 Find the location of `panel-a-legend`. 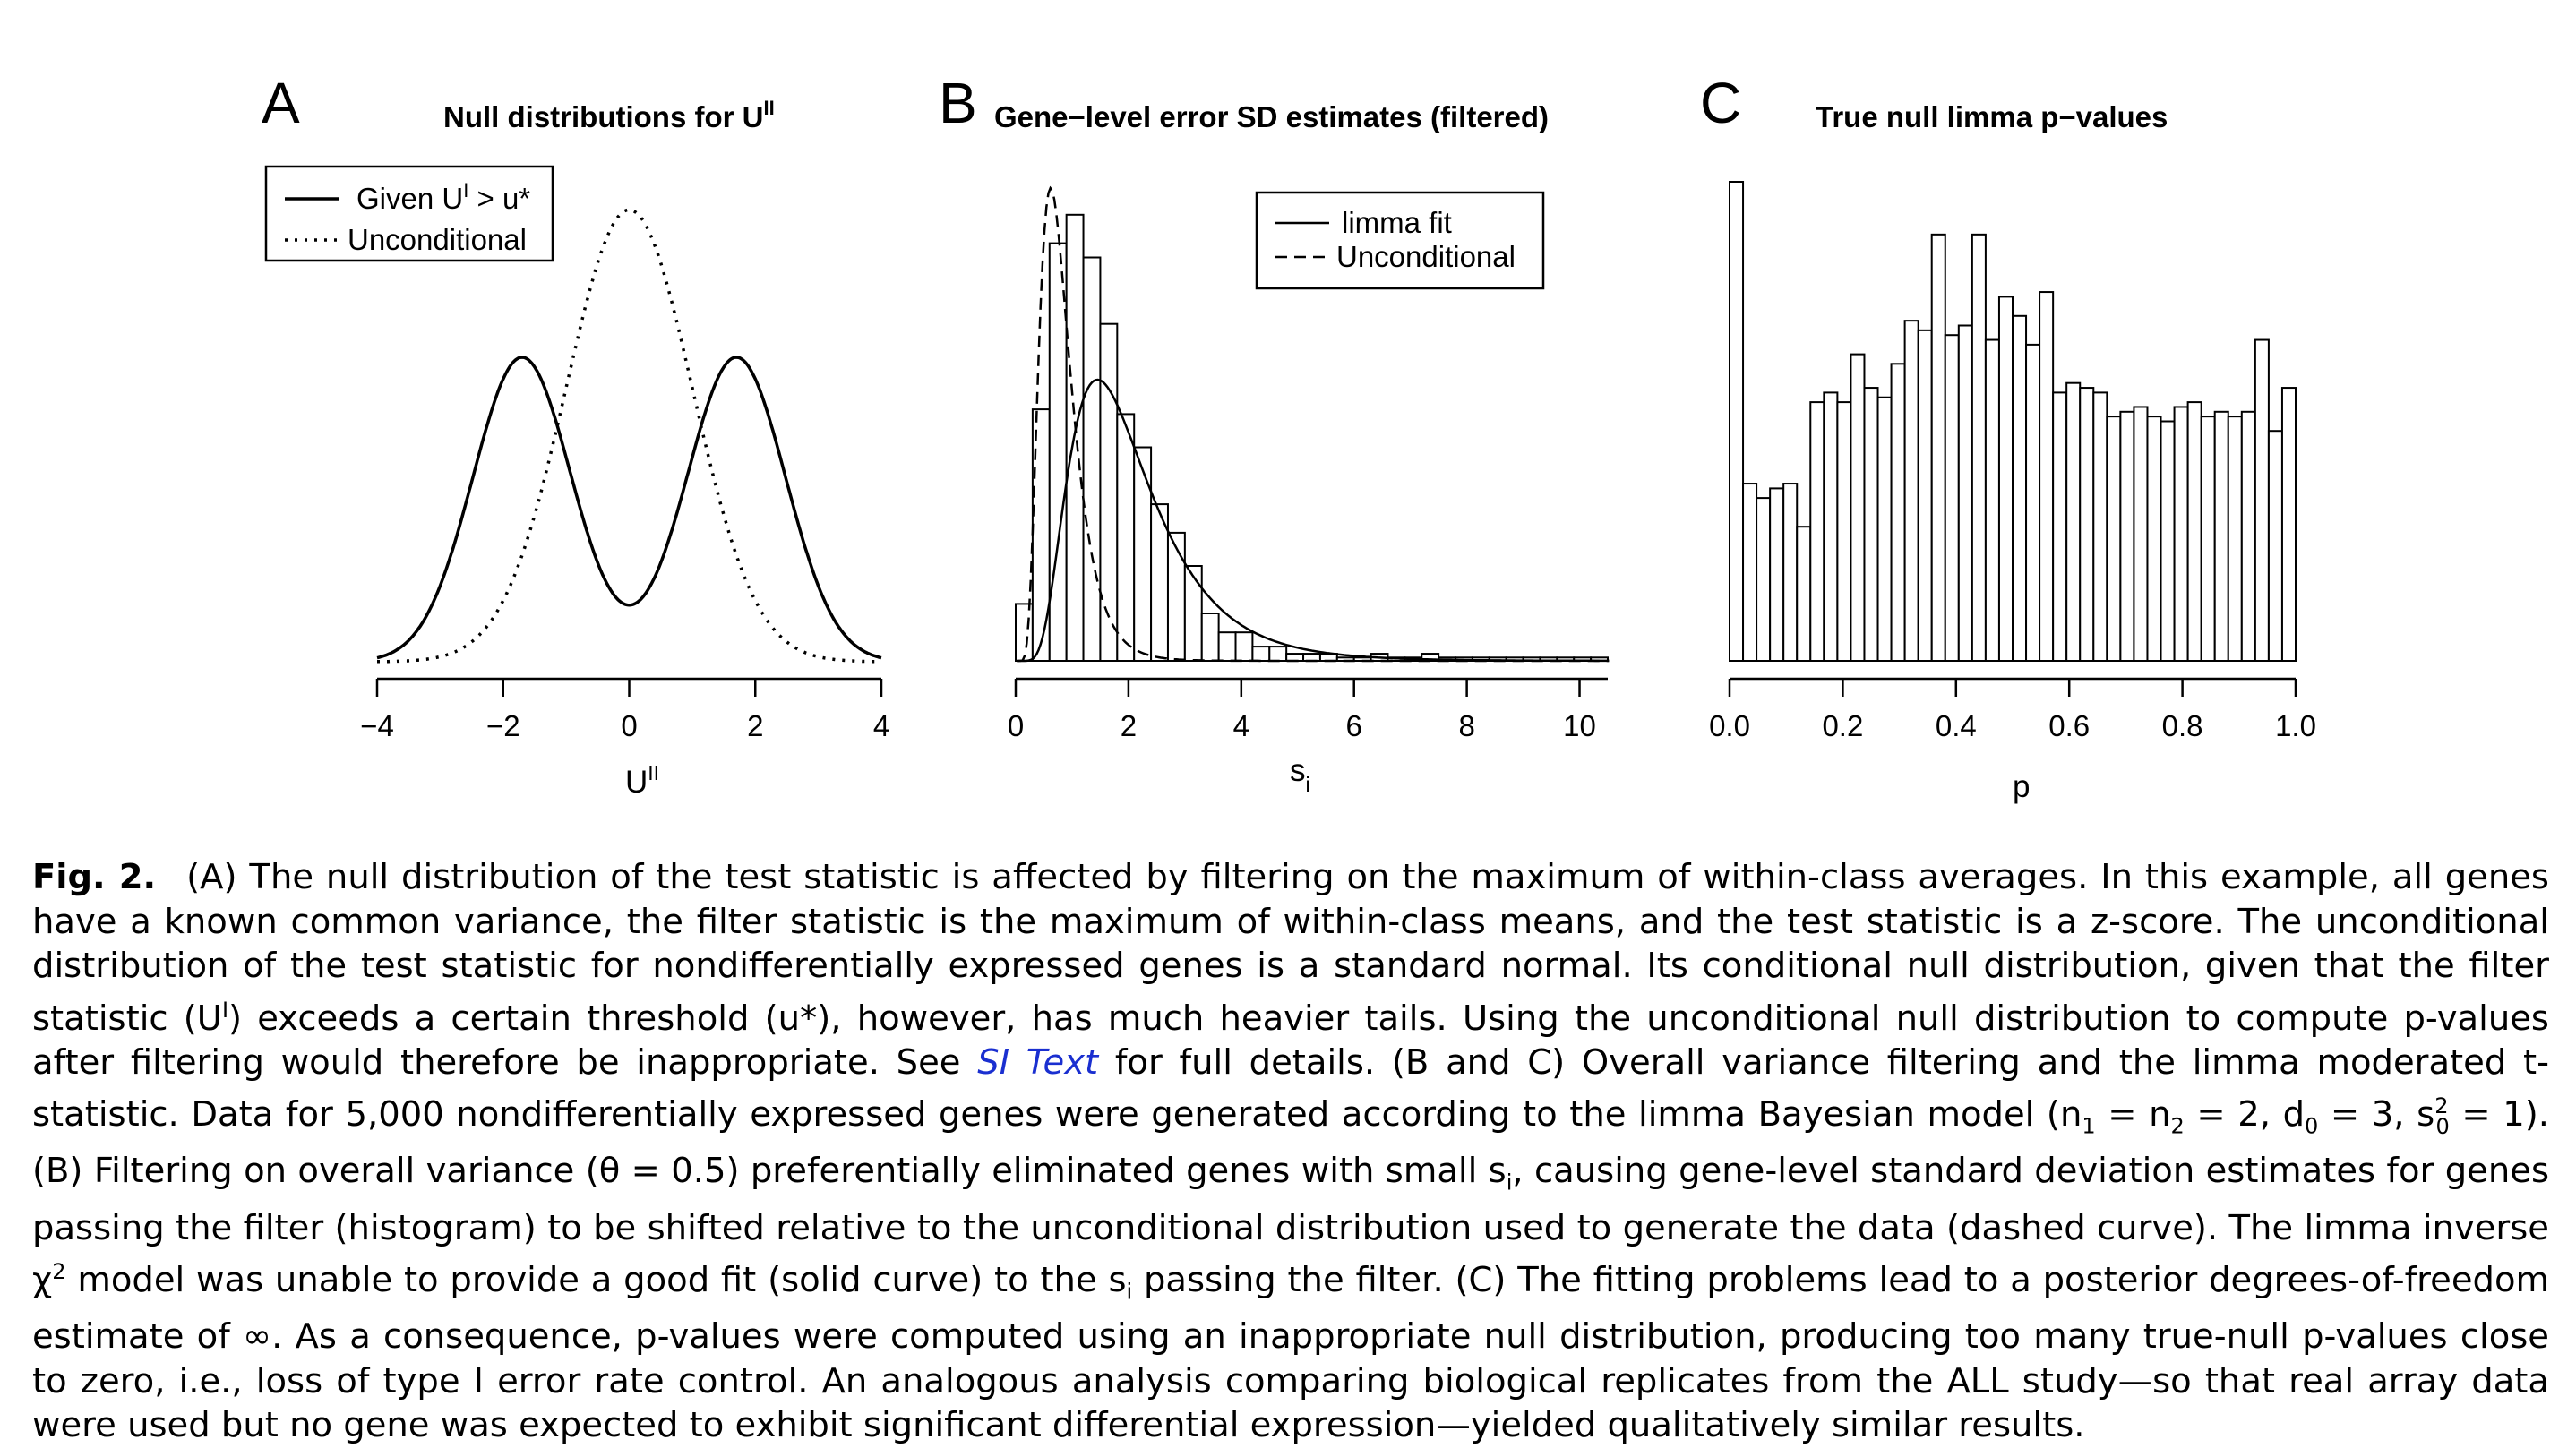

panel-a-legend is located at coordinates (409, 213).